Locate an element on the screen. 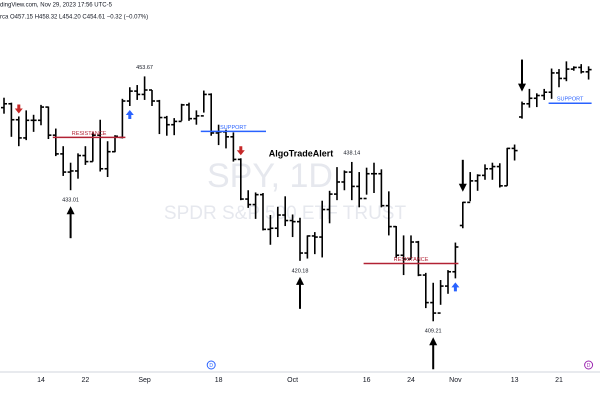 Image resolution: width=600 pixels, height=400 pixels. x-tick-label: 22 is located at coordinates (86, 380).